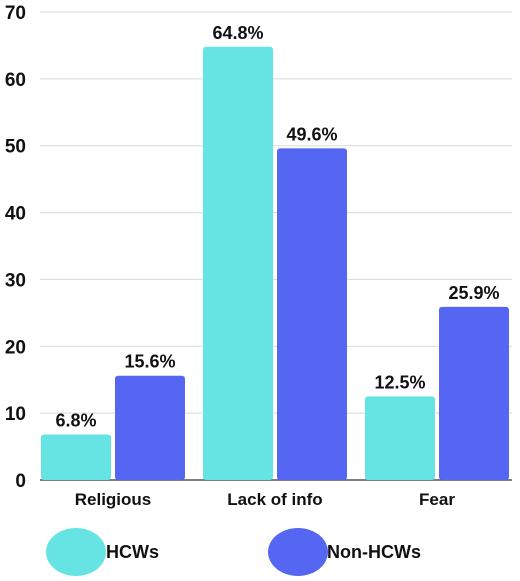  Describe the element at coordinates (15, 414) in the screenshot. I see `y-tick-label: 10` at that location.